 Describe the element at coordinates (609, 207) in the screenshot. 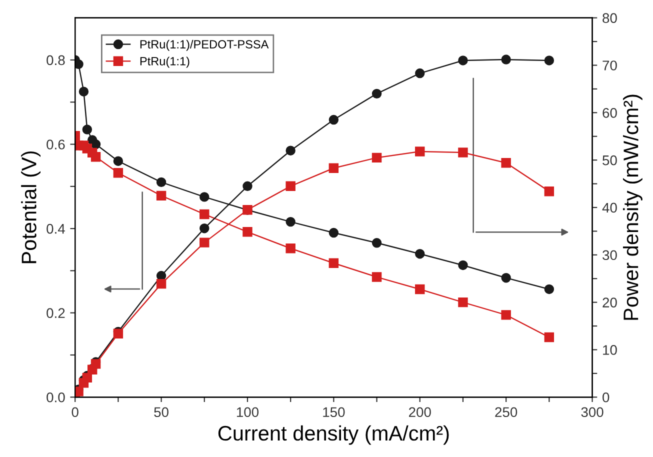

I see `y2-tick-label: 40` at that location.